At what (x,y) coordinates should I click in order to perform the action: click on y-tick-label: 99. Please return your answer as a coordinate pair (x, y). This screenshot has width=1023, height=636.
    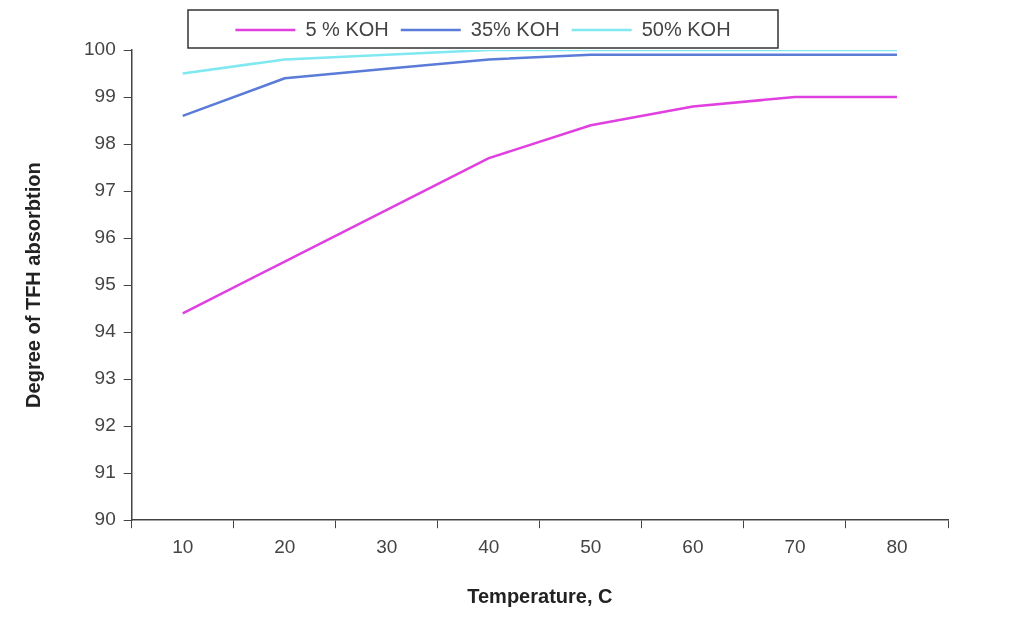
    Looking at the image, I should click on (105, 96).